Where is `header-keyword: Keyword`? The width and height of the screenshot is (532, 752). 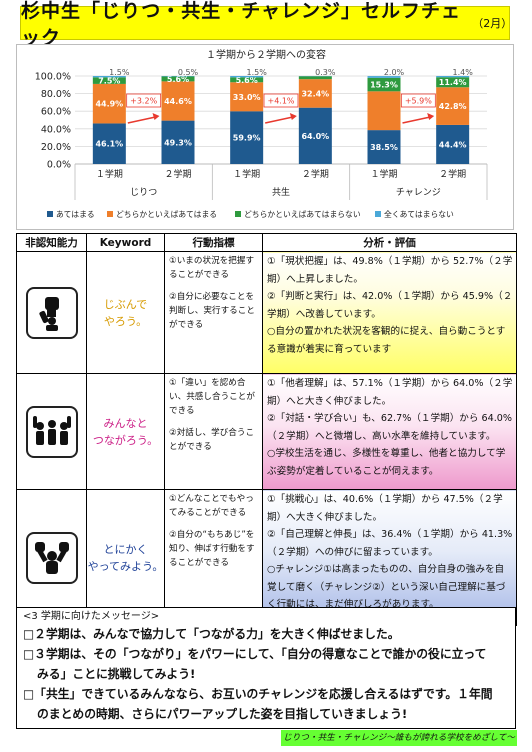
header-keyword: Keyword is located at coordinates (125, 242).